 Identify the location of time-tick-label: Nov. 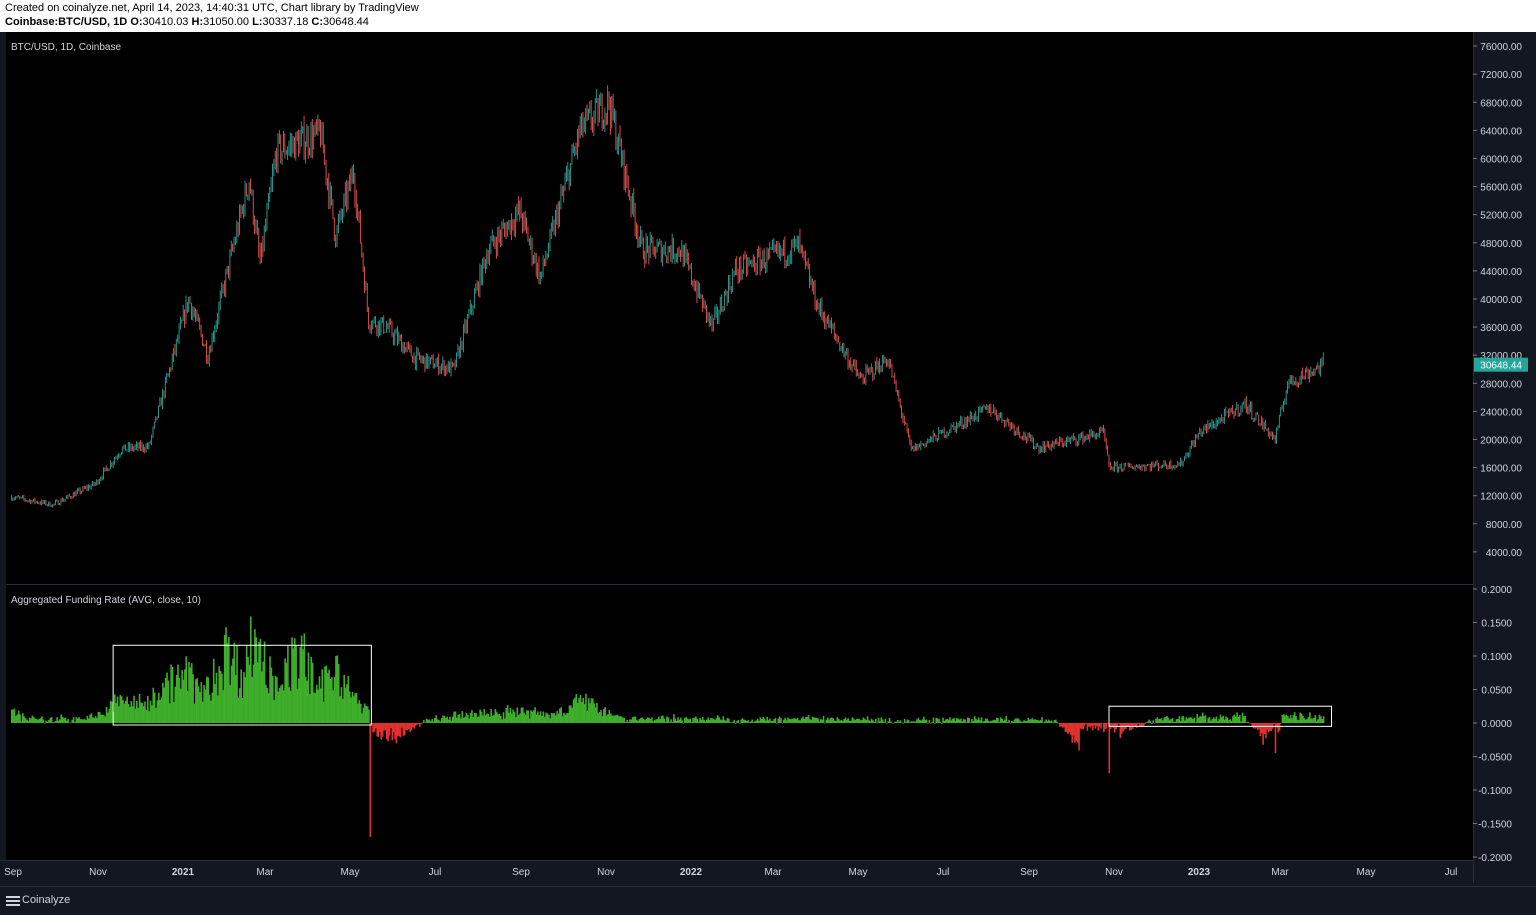
(98, 872).